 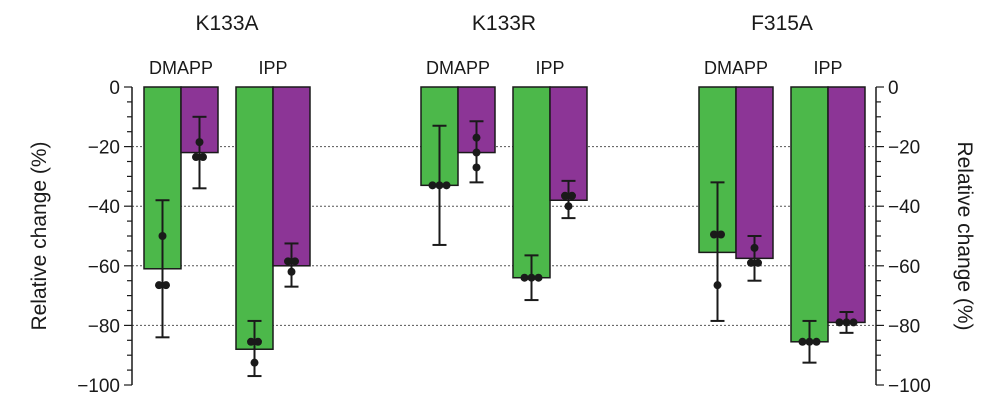 I want to click on y-tick-label-right: 0, so click(x=893, y=88).